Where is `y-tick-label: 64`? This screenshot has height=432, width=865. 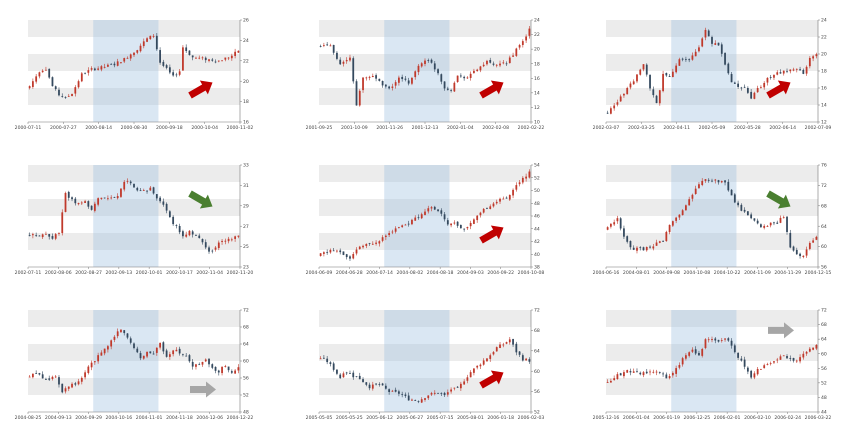 y-tick-label: 64 is located at coordinates (824, 340).